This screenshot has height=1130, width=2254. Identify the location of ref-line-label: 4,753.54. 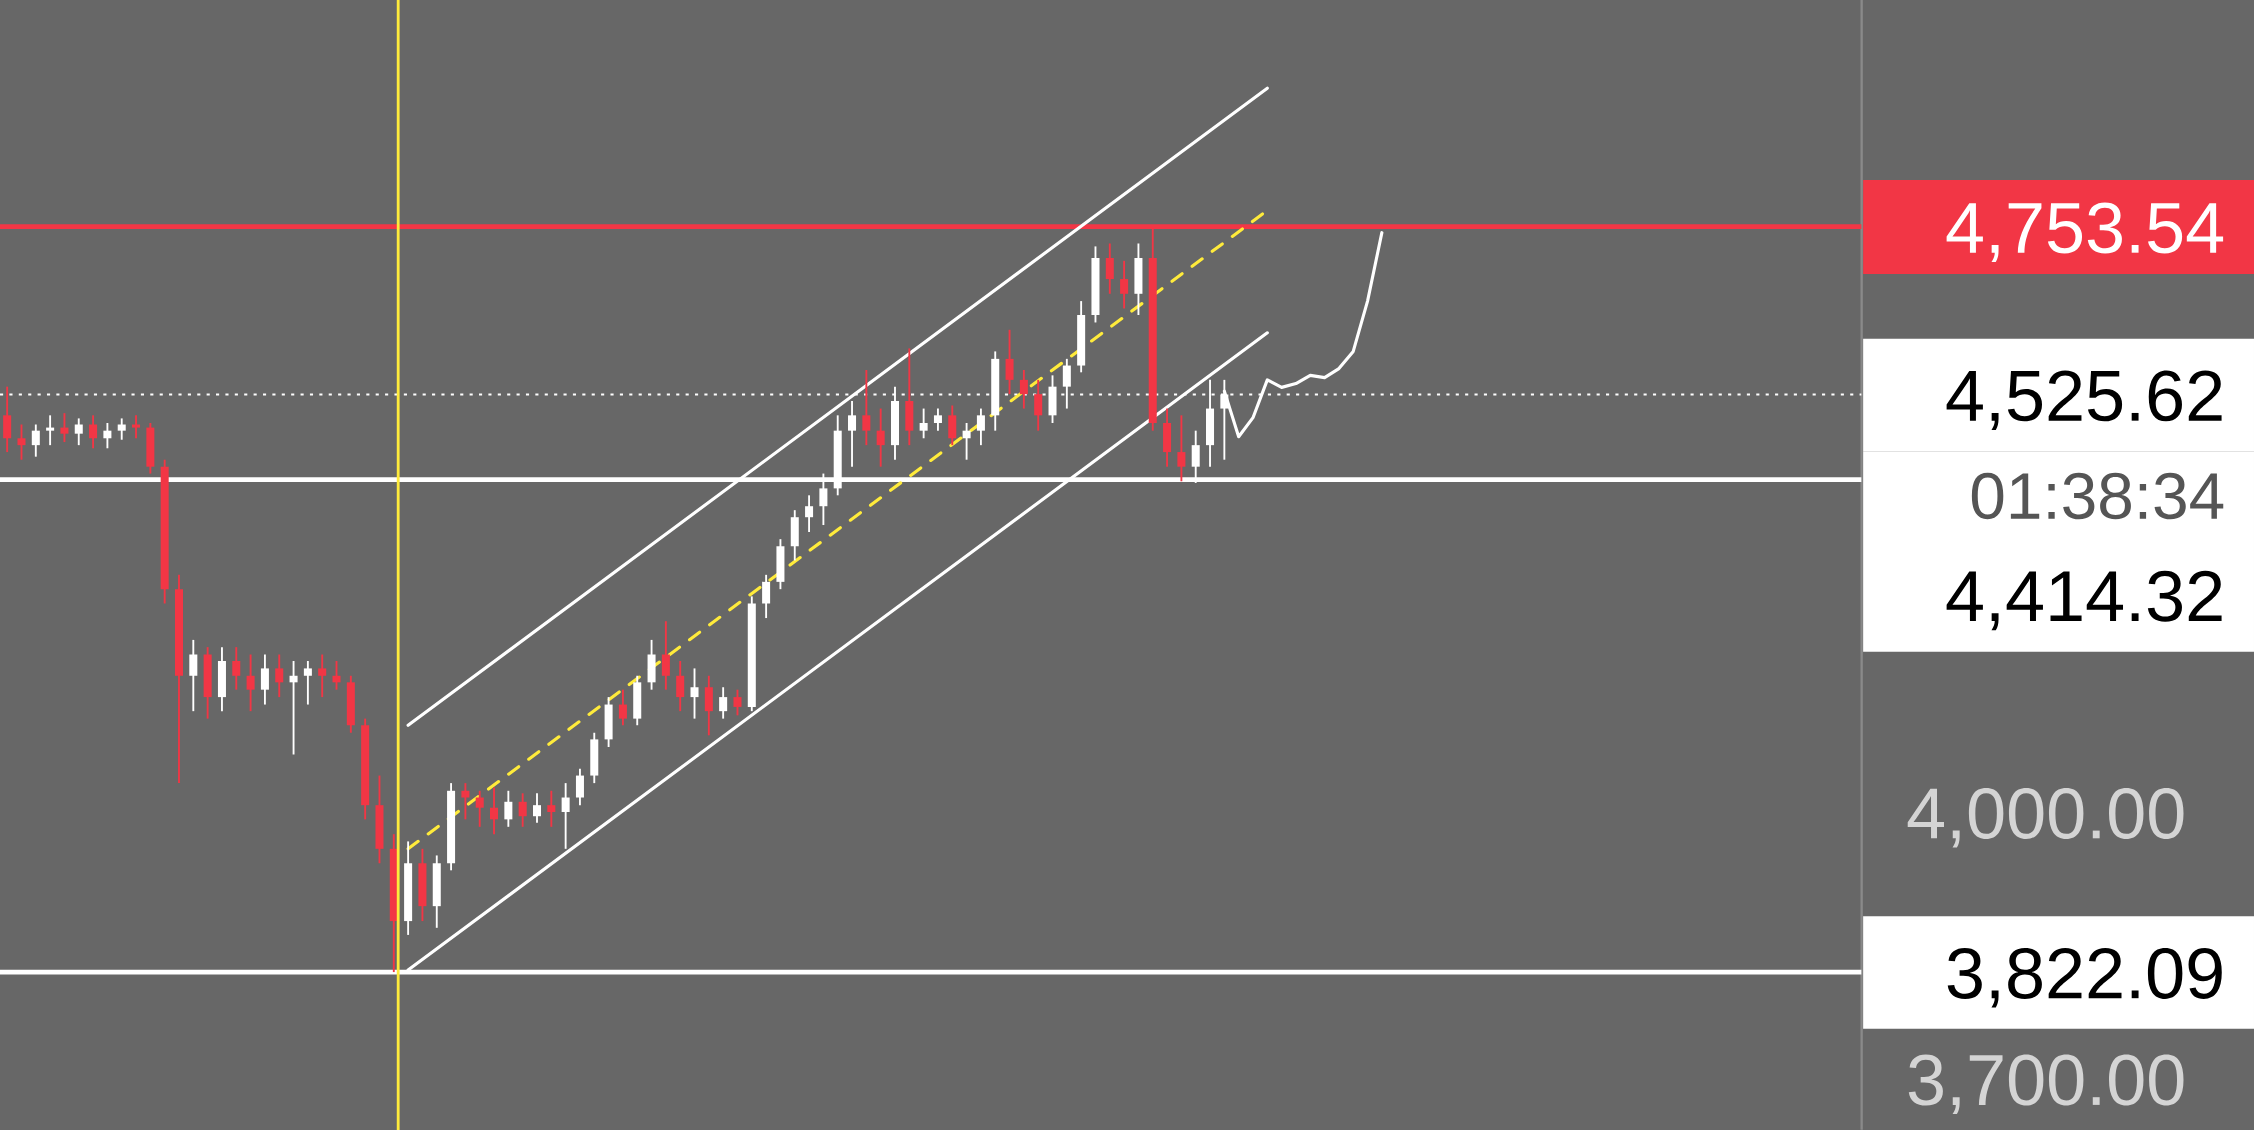
(2085, 232).